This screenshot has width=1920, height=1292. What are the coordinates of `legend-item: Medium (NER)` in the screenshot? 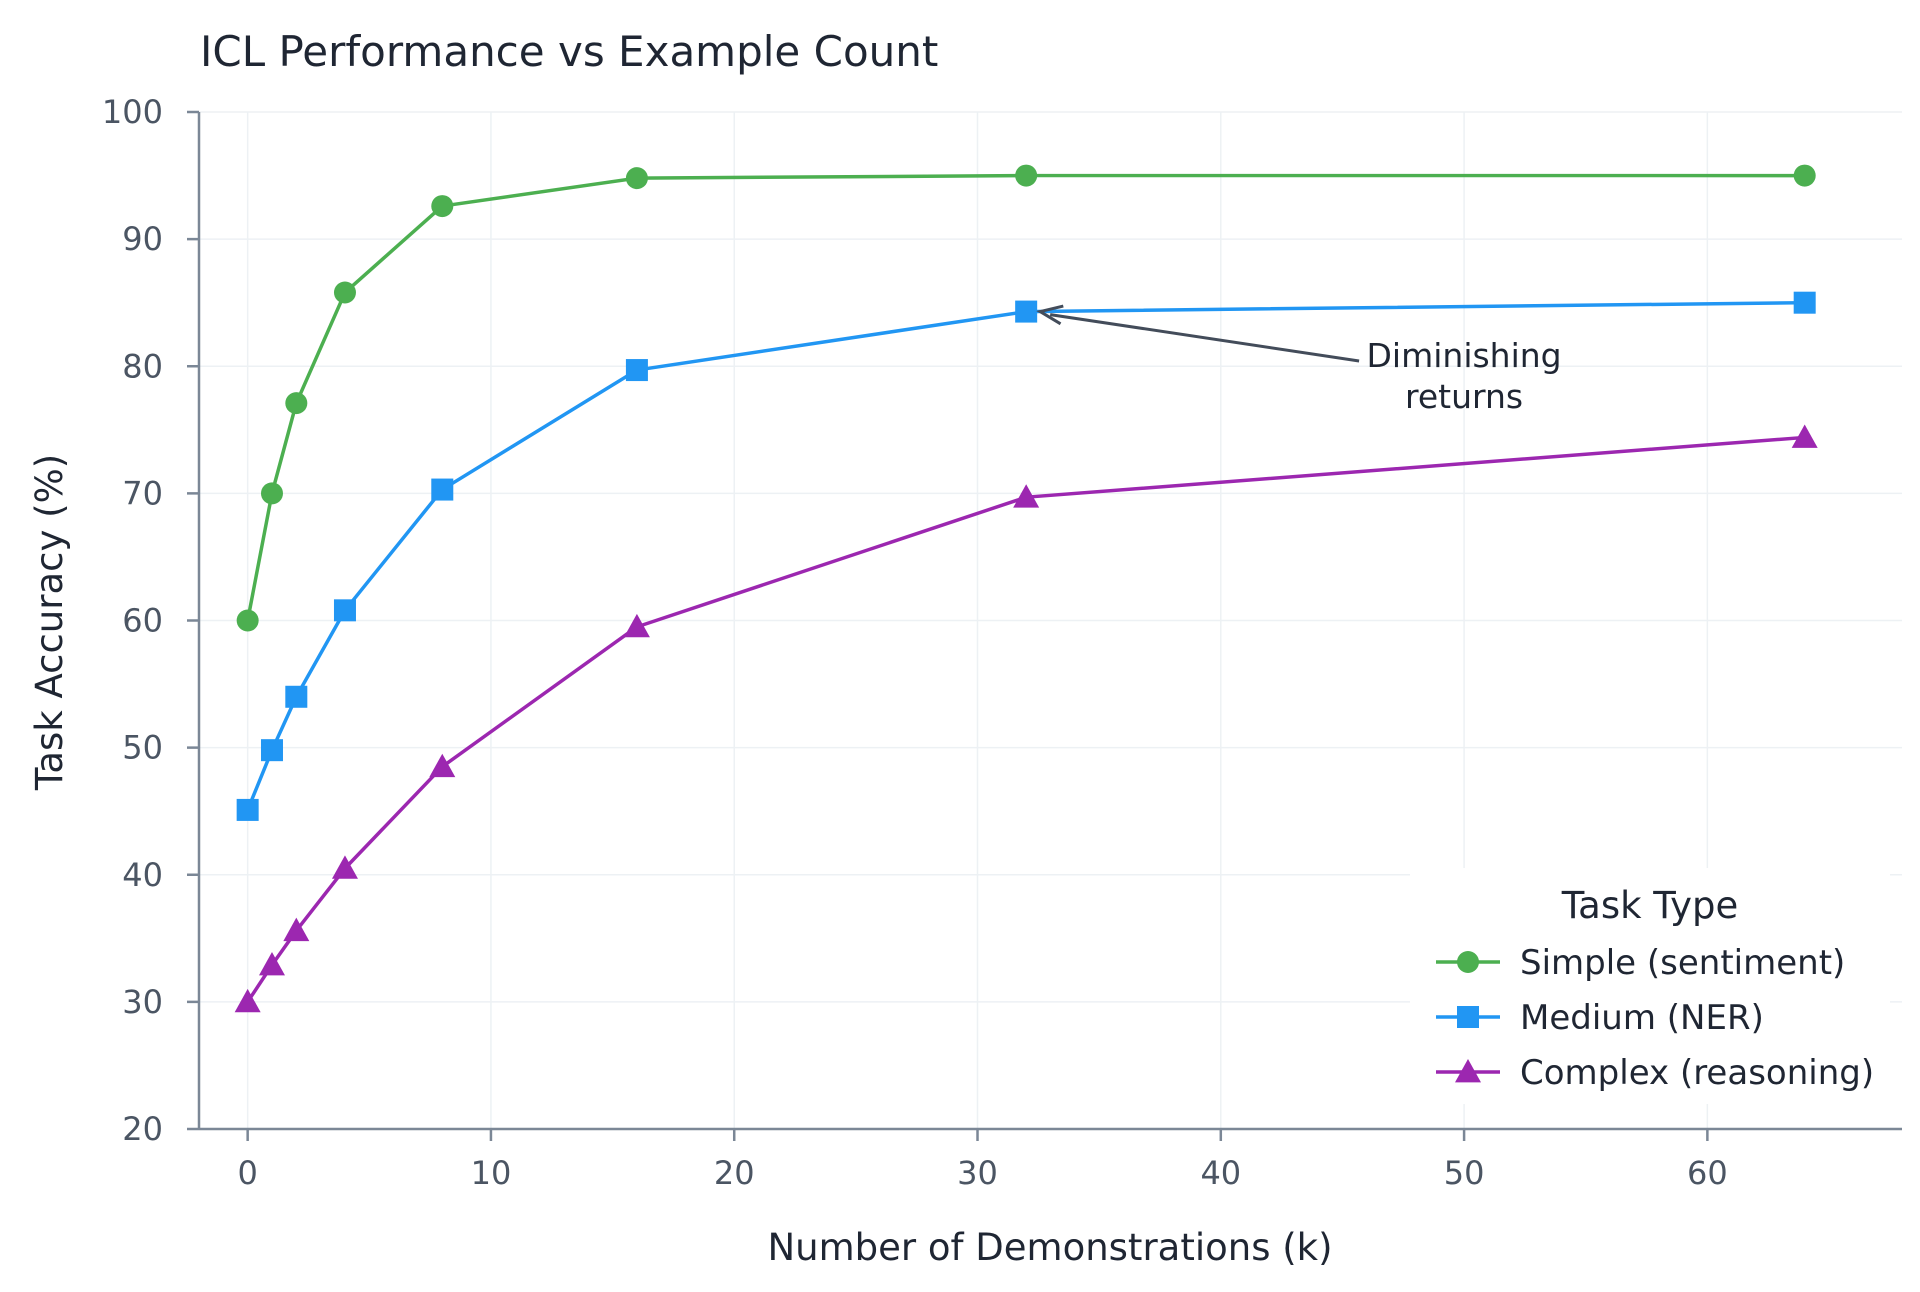 It's located at (1600, 1018).